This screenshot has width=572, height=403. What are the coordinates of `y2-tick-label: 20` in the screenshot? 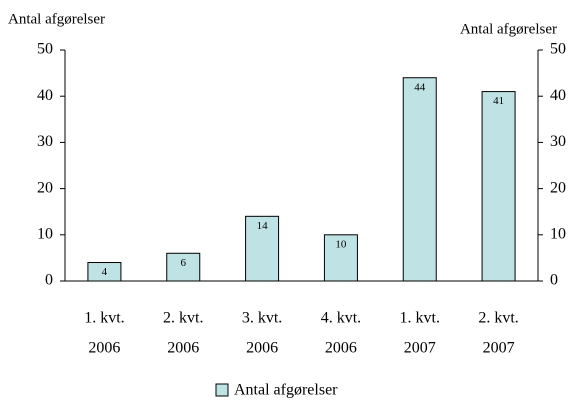 It's located at (558, 187).